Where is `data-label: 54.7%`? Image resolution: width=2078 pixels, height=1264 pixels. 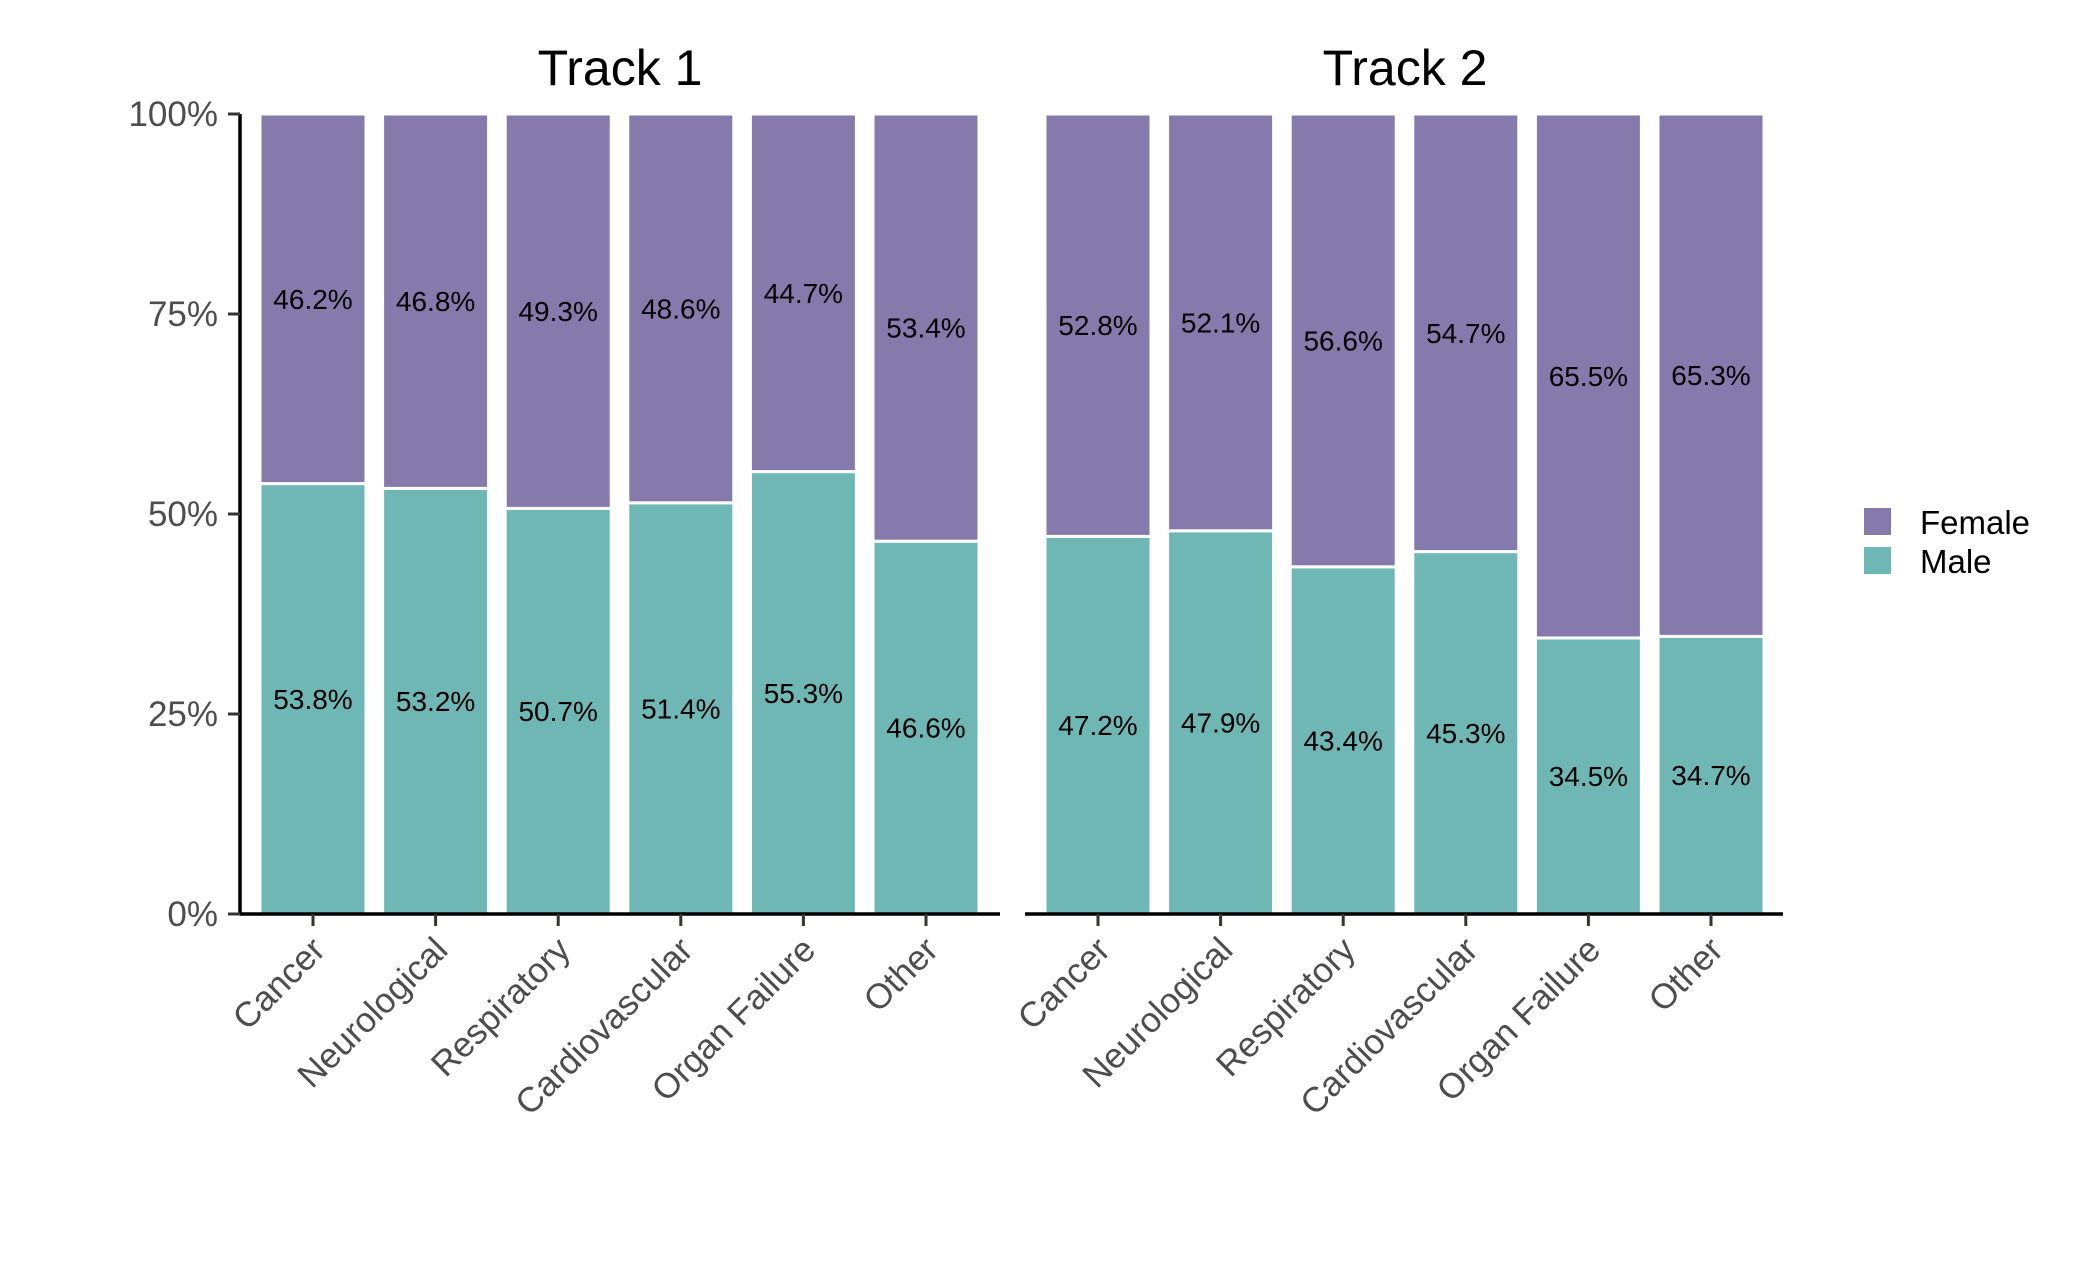 data-label: 54.7% is located at coordinates (1465, 333).